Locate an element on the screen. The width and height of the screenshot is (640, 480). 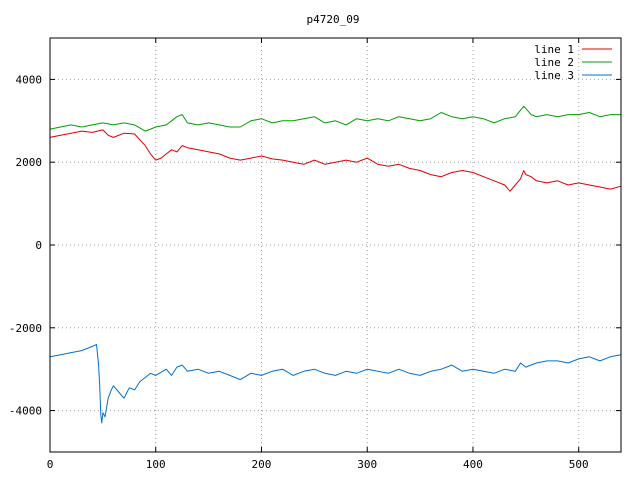
x-tick-label: 200 is located at coordinates (262, 464).